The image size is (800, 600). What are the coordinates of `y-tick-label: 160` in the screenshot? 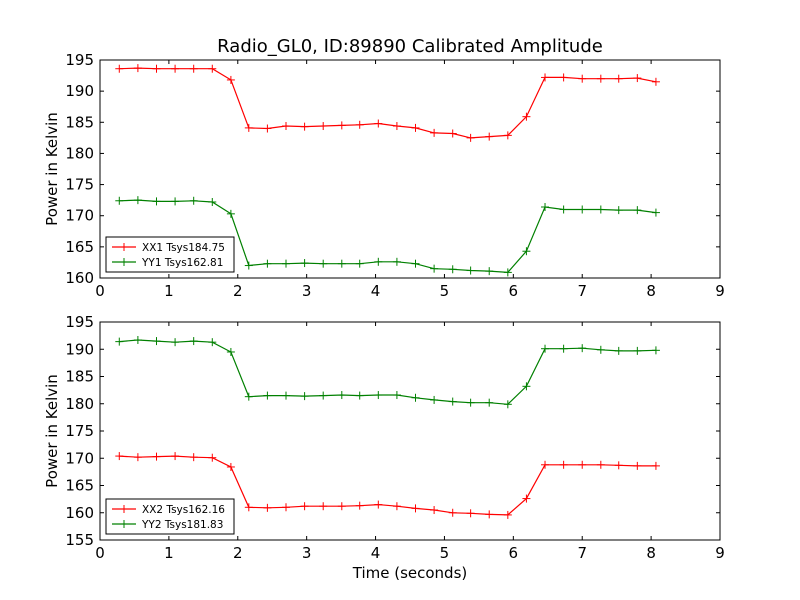 It's located at (79, 513).